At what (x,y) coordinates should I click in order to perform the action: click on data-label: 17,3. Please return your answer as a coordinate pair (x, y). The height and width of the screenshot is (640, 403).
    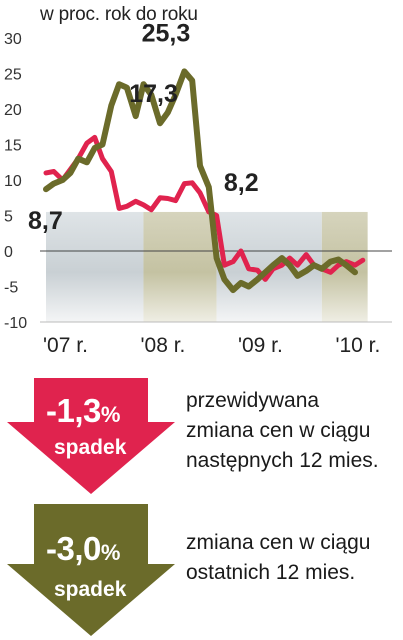
    Looking at the image, I should click on (153, 94).